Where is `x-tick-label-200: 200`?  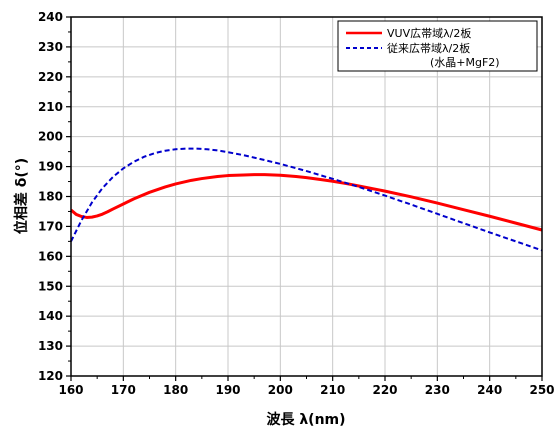
x-tick-label-200: 200 is located at coordinates (280, 390).